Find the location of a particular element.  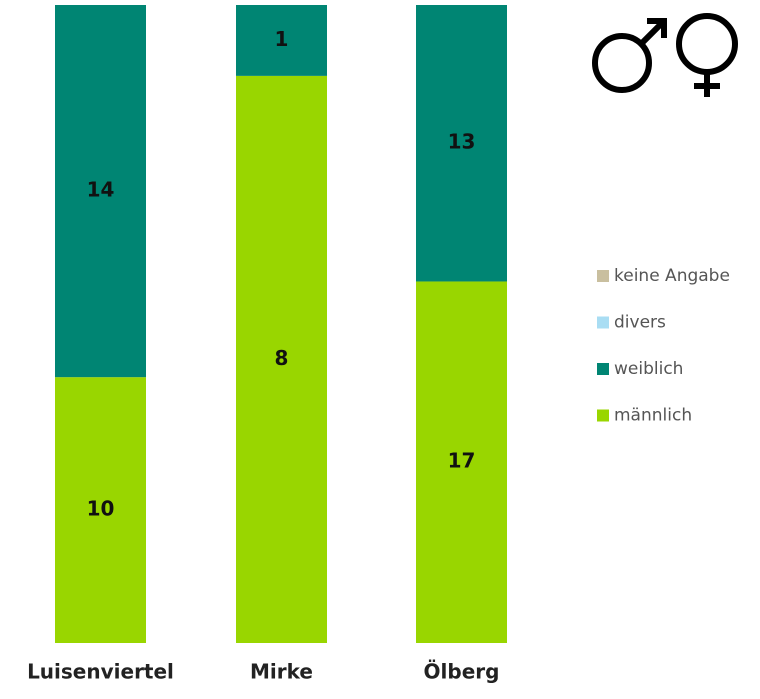

x-tick-label: Luisenviertel is located at coordinates (100, 672).